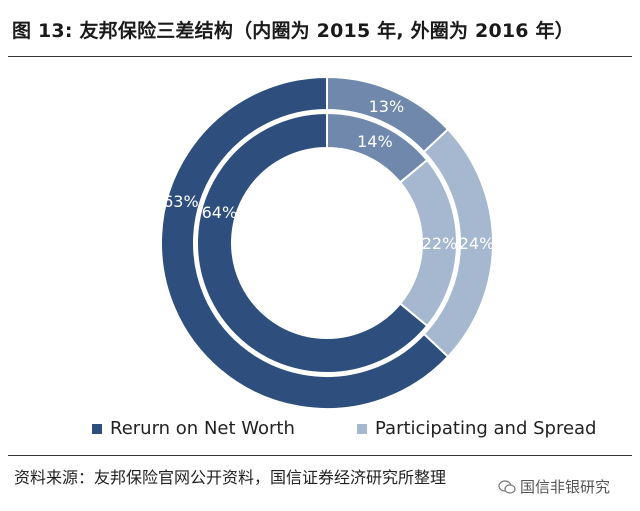 The width and height of the screenshot is (640, 511). I want to click on legend-item-participating-and-spread: Participating and Spread, so click(476, 428).